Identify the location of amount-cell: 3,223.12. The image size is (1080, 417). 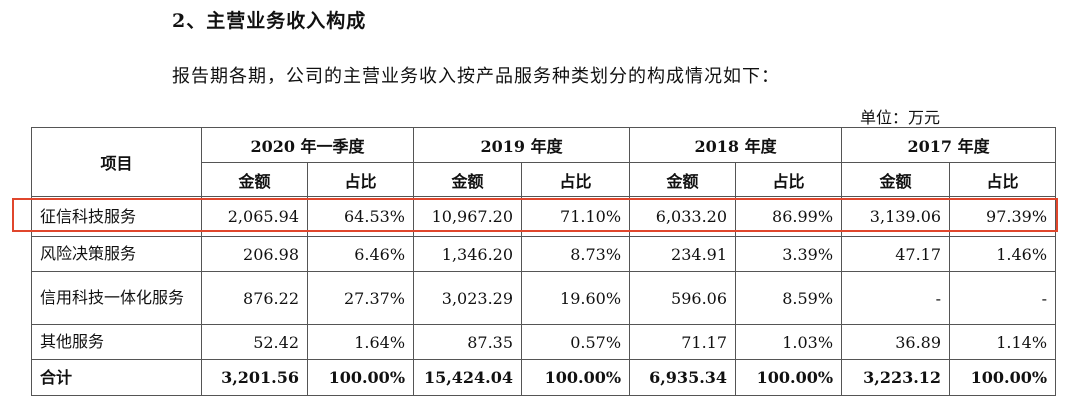
(896, 377).